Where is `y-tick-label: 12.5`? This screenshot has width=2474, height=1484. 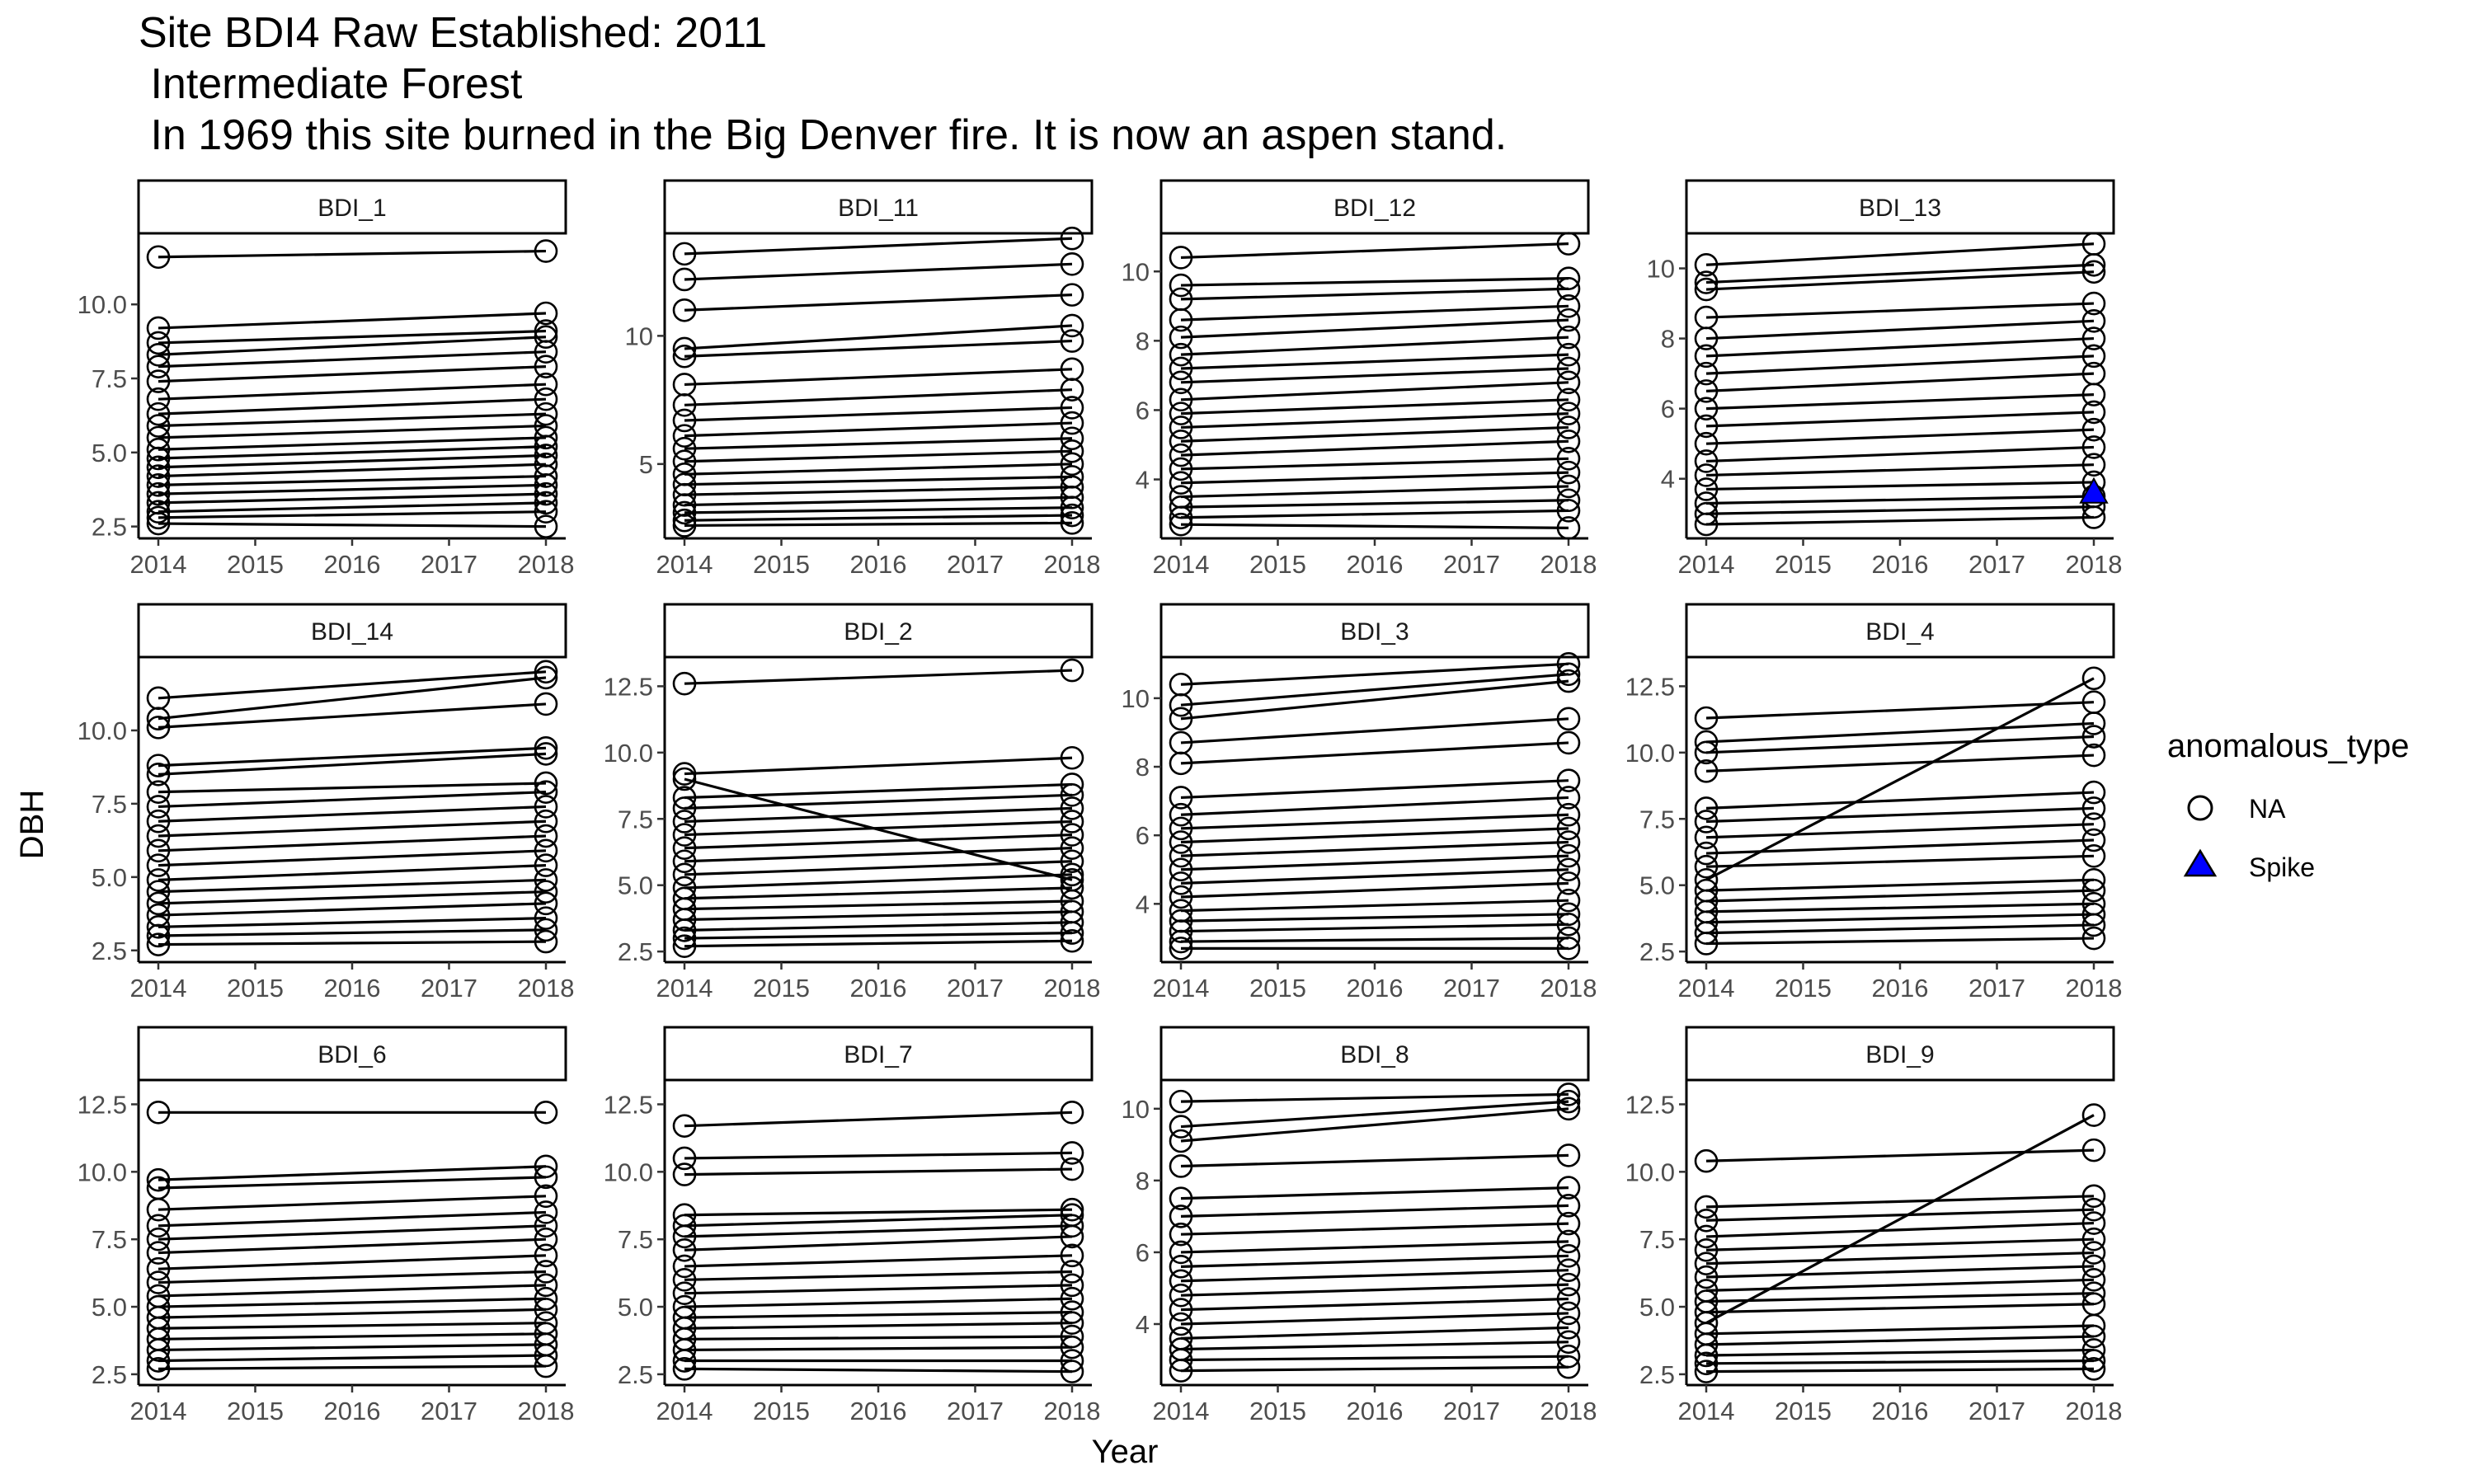
y-tick-label: 12.5 is located at coordinates (1650, 686).